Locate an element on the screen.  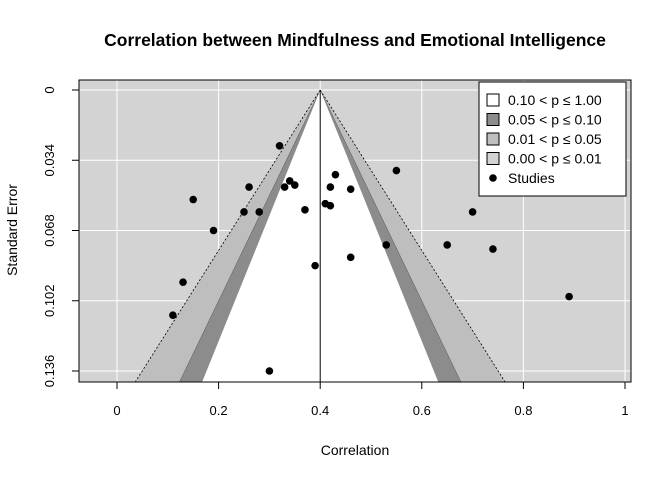
legend-label: Studies is located at coordinates (531, 178).